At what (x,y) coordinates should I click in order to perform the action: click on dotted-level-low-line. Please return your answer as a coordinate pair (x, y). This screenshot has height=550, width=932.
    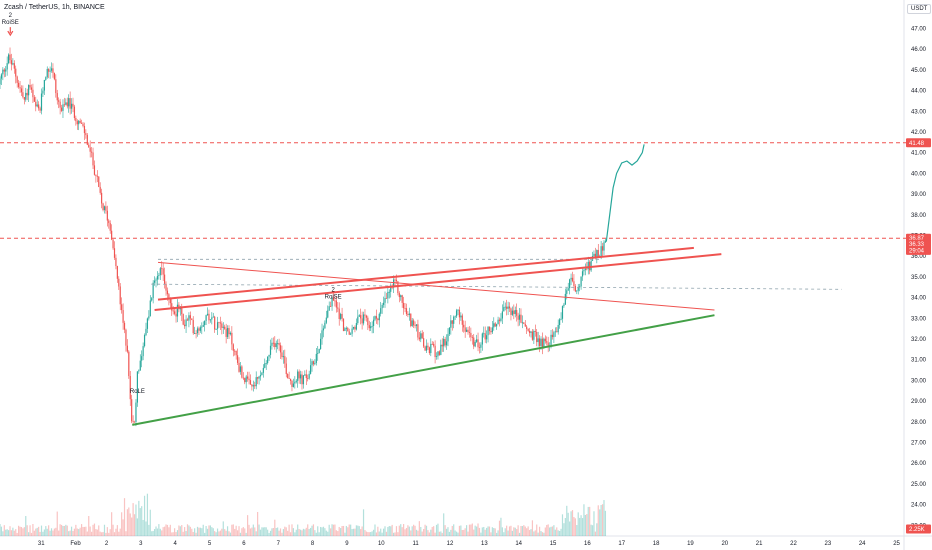
    Looking at the image, I should click on (496, 286).